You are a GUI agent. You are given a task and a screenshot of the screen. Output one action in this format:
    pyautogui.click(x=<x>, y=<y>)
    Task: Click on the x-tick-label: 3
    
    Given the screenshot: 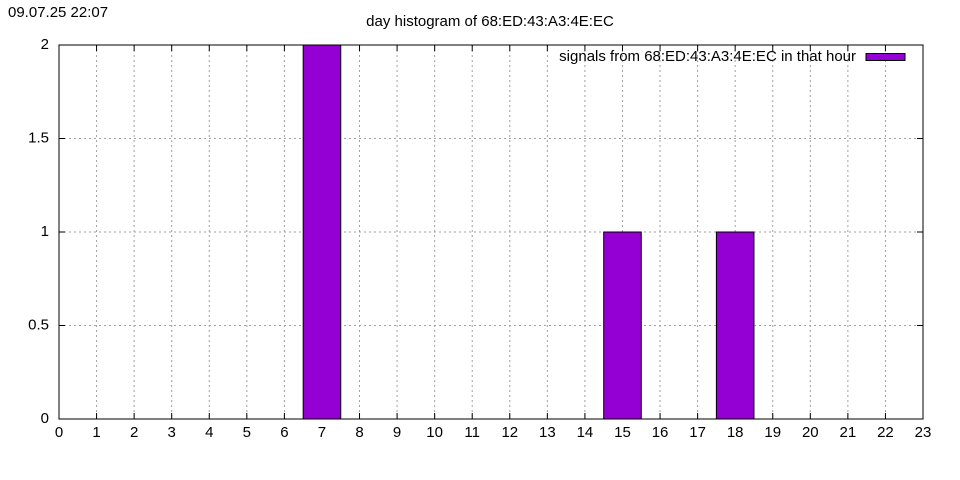 What is the action you would take?
    pyautogui.click(x=172, y=432)
    